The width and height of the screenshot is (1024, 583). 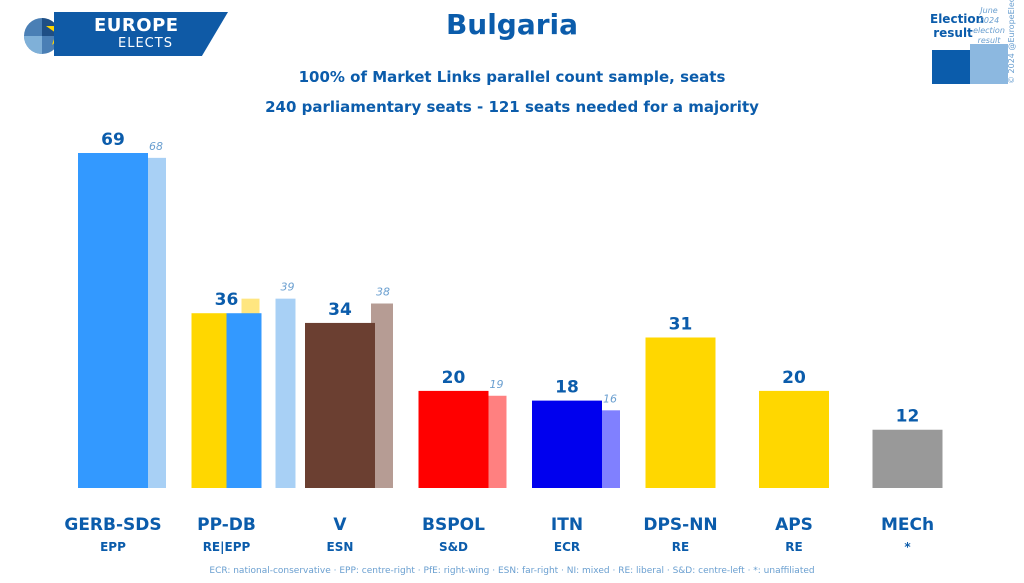 I want to click on party-name-bspol: BSPOL, so click(x=453, y=525).